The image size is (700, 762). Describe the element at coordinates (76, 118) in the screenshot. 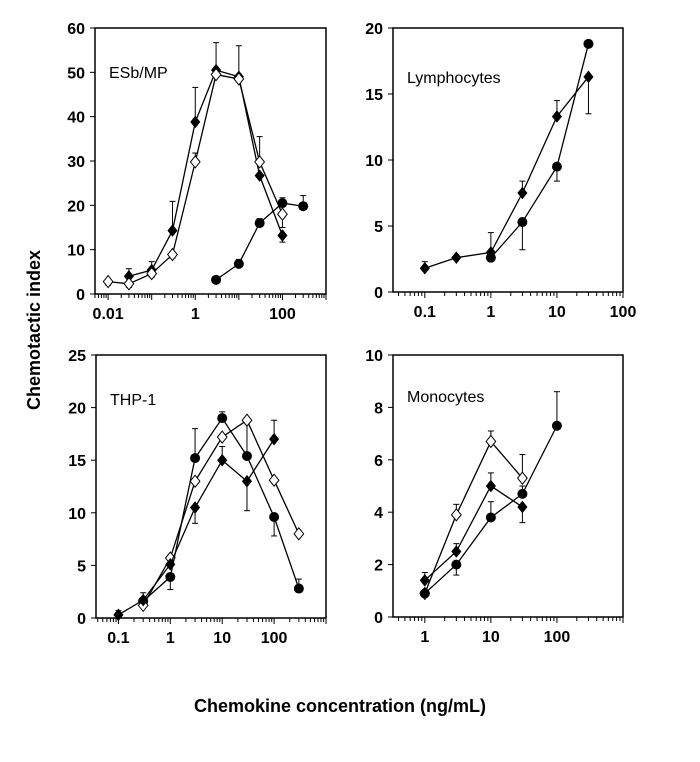

I see `y-tick-label: 40` at that location.